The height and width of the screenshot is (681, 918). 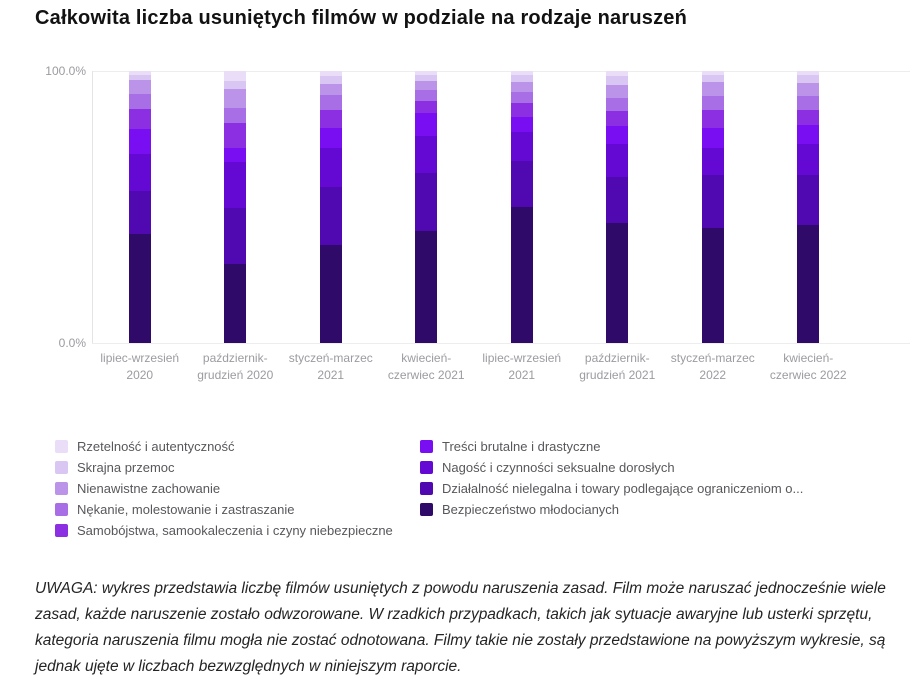 I want to click on legend-item: Rzetelność i autentyczność, so click(x=224, y=446).